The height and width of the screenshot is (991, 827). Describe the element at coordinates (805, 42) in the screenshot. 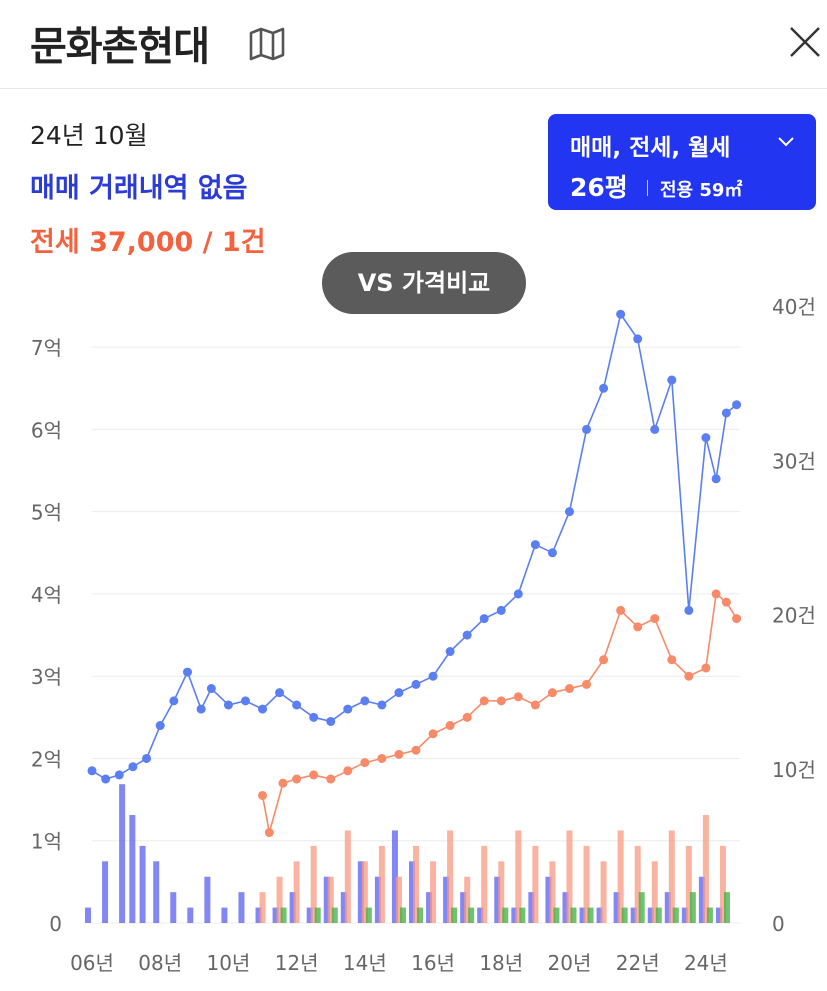

I see `close-icon` at that location.